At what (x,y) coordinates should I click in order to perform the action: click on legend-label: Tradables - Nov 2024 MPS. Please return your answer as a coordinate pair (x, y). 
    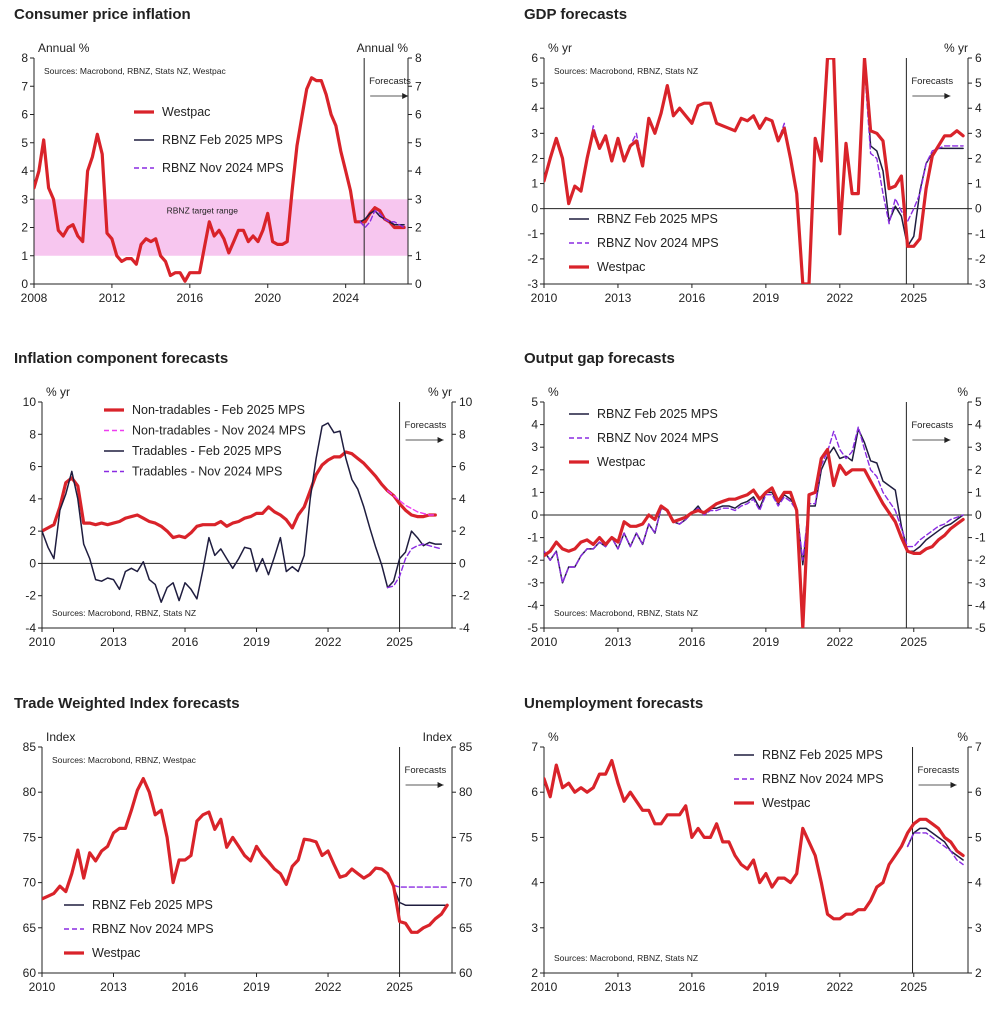
    Looking at the image, I should click on (207, 472).